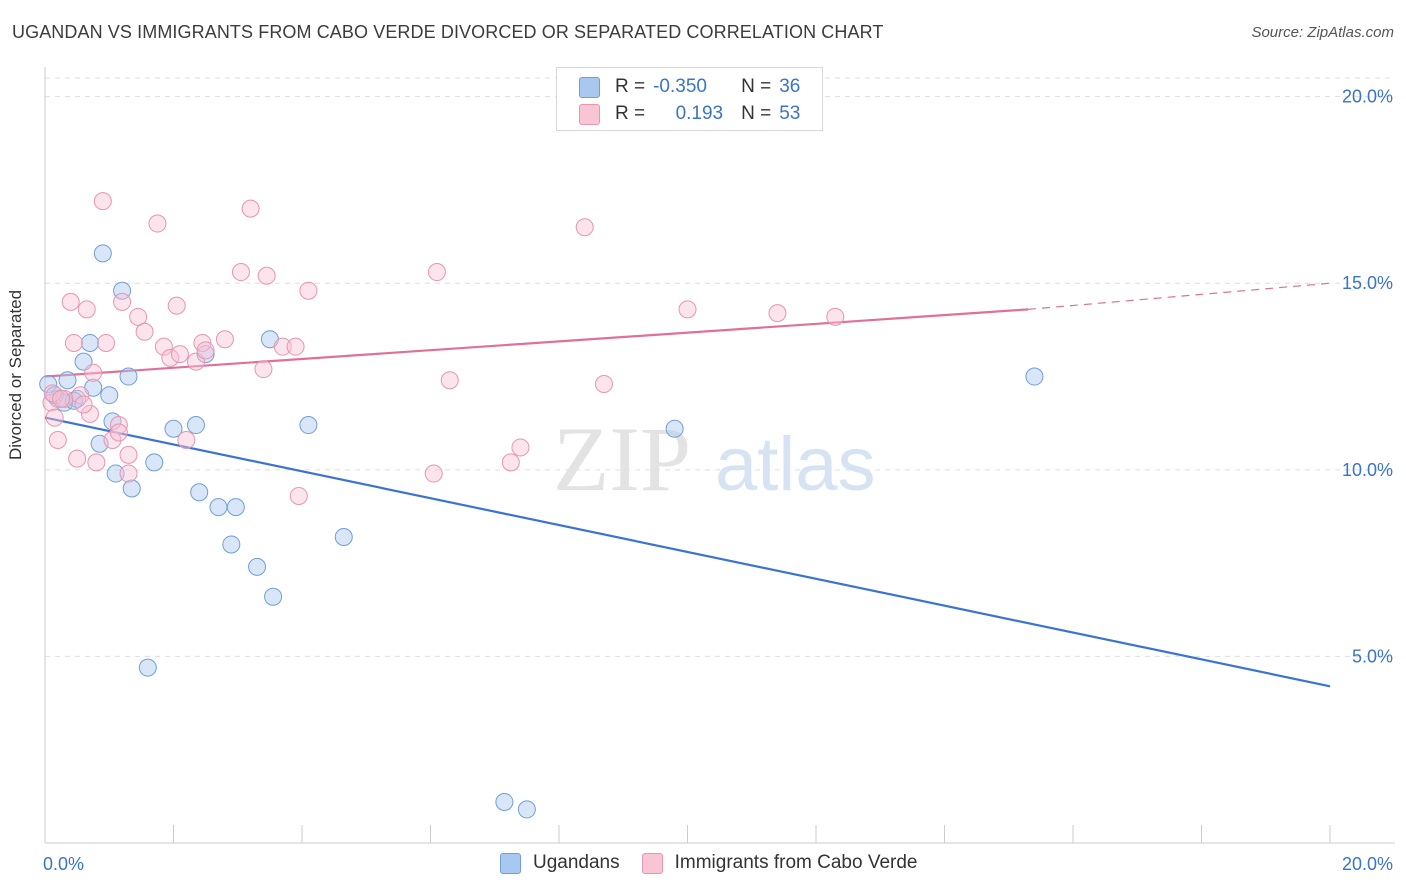 The width and height of the screenshot is (1406, 892). Describe the element at coordinates (63, 864) in the screenshot. I see `x-tick-label: 0.0%` at that location.